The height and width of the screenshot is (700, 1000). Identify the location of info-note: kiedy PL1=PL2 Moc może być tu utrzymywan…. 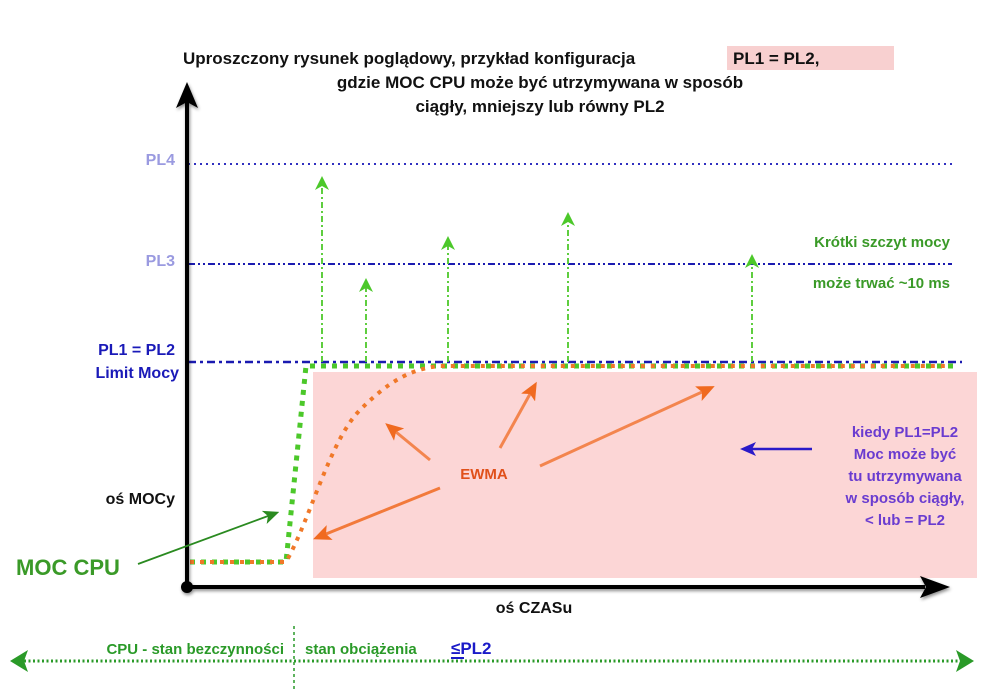
(905, 476).